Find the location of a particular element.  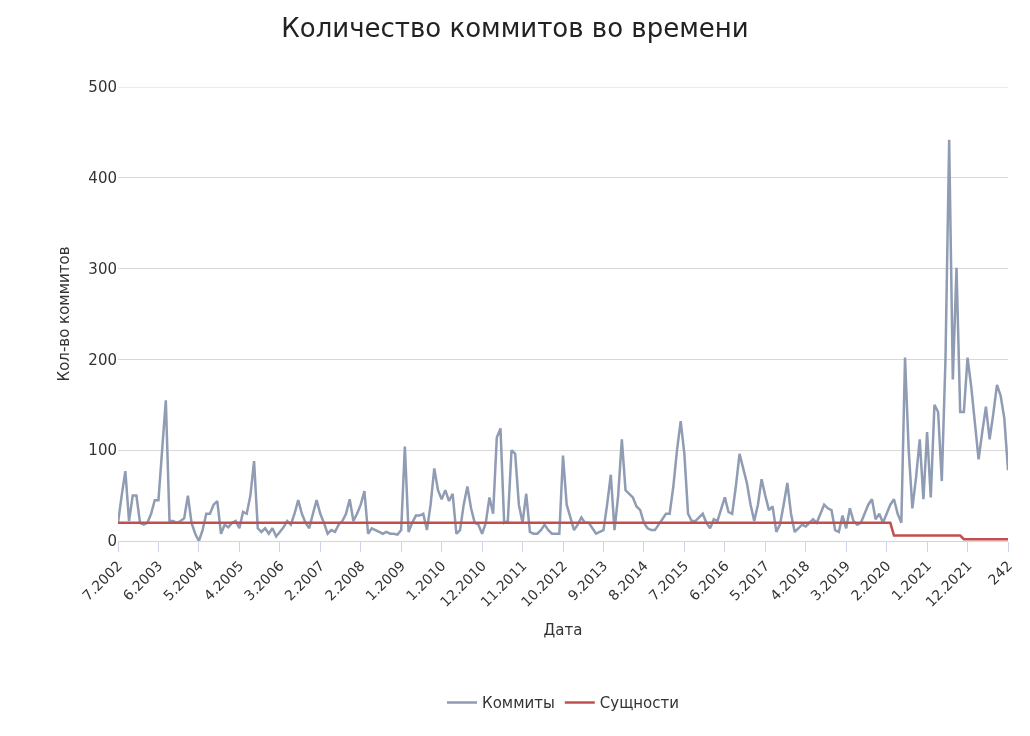

y-tick-label: 200 is located at coordinates (102, 359).